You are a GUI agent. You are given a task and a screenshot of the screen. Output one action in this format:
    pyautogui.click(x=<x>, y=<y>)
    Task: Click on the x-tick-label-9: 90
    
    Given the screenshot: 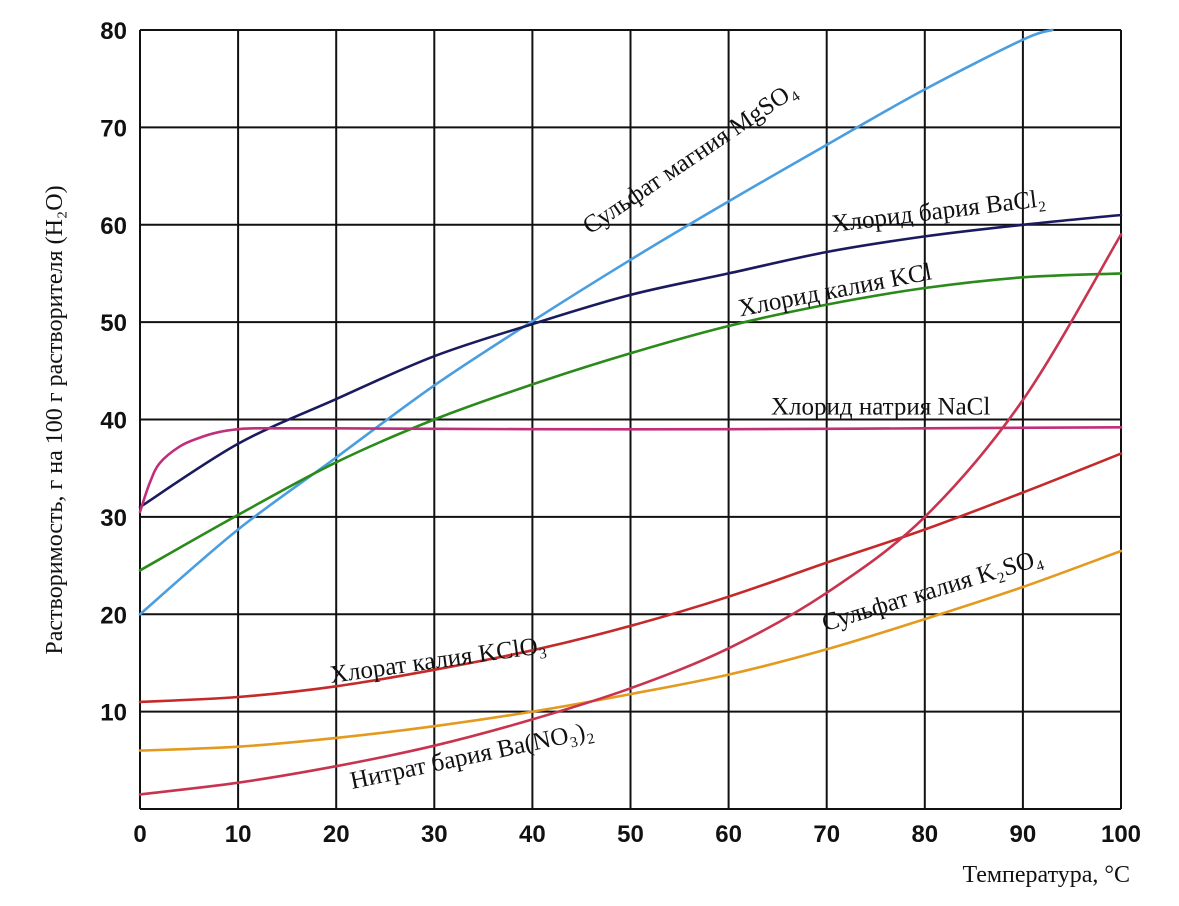 What is the action you would take?
    pyautogui.click(x=1023, y=834)
    